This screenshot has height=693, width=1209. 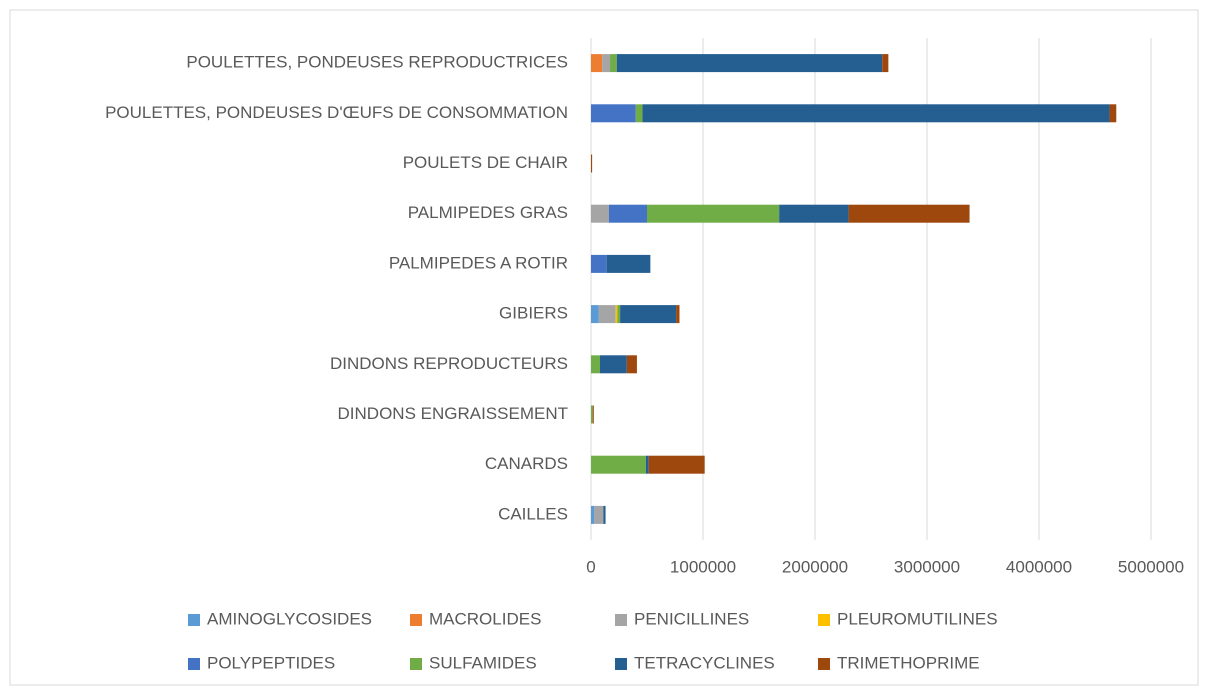 I want to click on legend-label: TRIMETHOPRIME, so click(x=908, y=662).